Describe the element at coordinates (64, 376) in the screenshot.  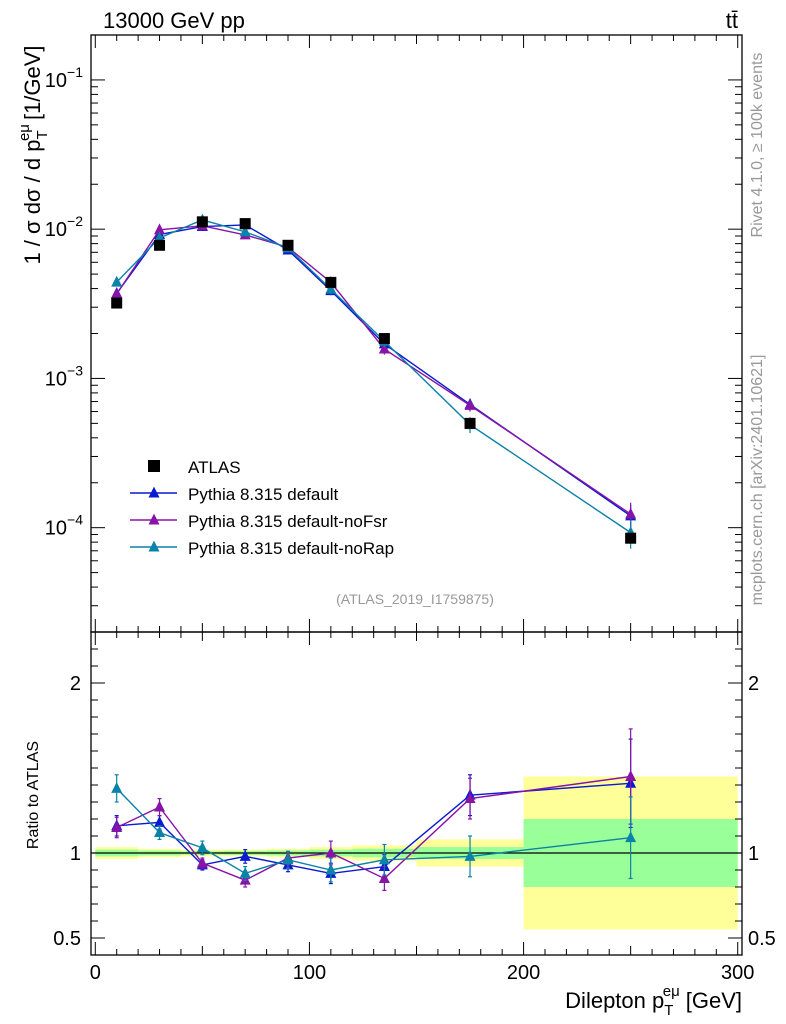
I see `y-tick-label: 10⁻³` at that location.